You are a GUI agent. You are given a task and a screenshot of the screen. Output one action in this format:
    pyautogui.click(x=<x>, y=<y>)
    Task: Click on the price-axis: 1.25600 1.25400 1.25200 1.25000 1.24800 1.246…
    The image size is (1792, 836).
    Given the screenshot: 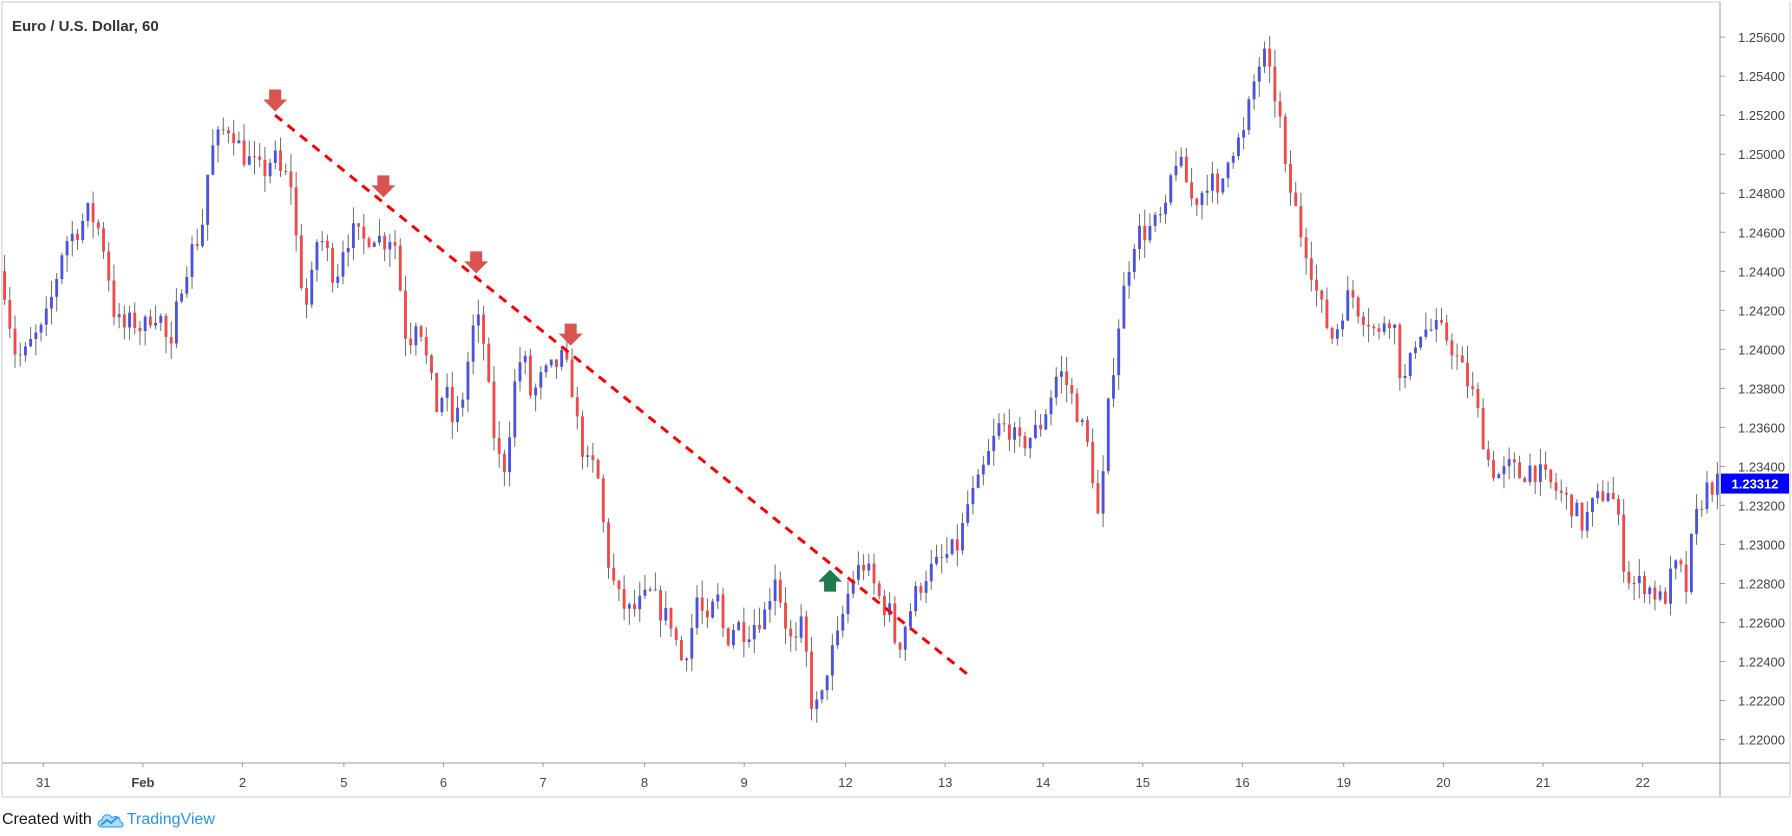 What is the action you would take?
    pyautogui.click(x=1754, y=389)
    